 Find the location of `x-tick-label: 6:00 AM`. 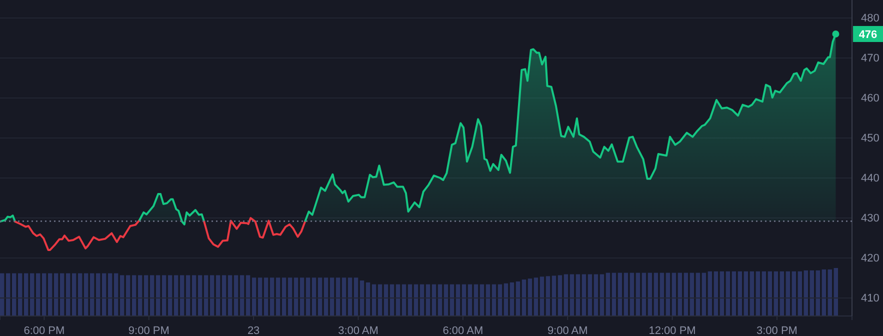

x-tick-label: 6:00 AM is located at coordinates (463, 330).